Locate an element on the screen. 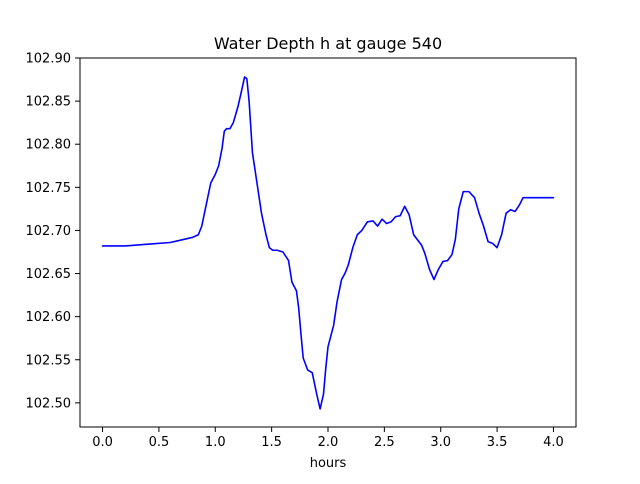 This screenshot has width=640, height=484. x-tick-label: 2.0 is located at coordinates (328, 442).